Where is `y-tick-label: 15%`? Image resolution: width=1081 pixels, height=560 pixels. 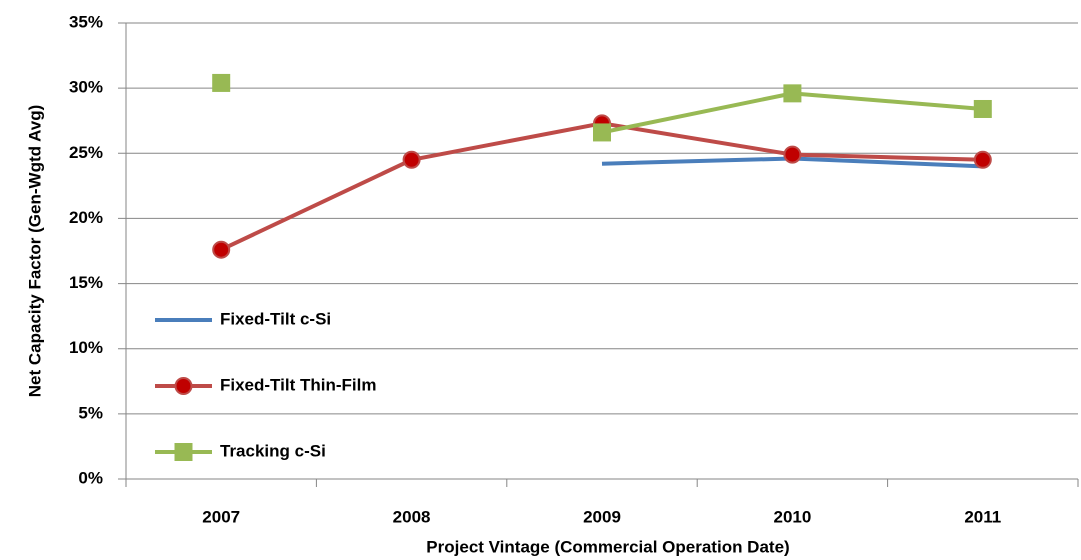 y-tick-label: 15% is located at coordinates (86, 282).